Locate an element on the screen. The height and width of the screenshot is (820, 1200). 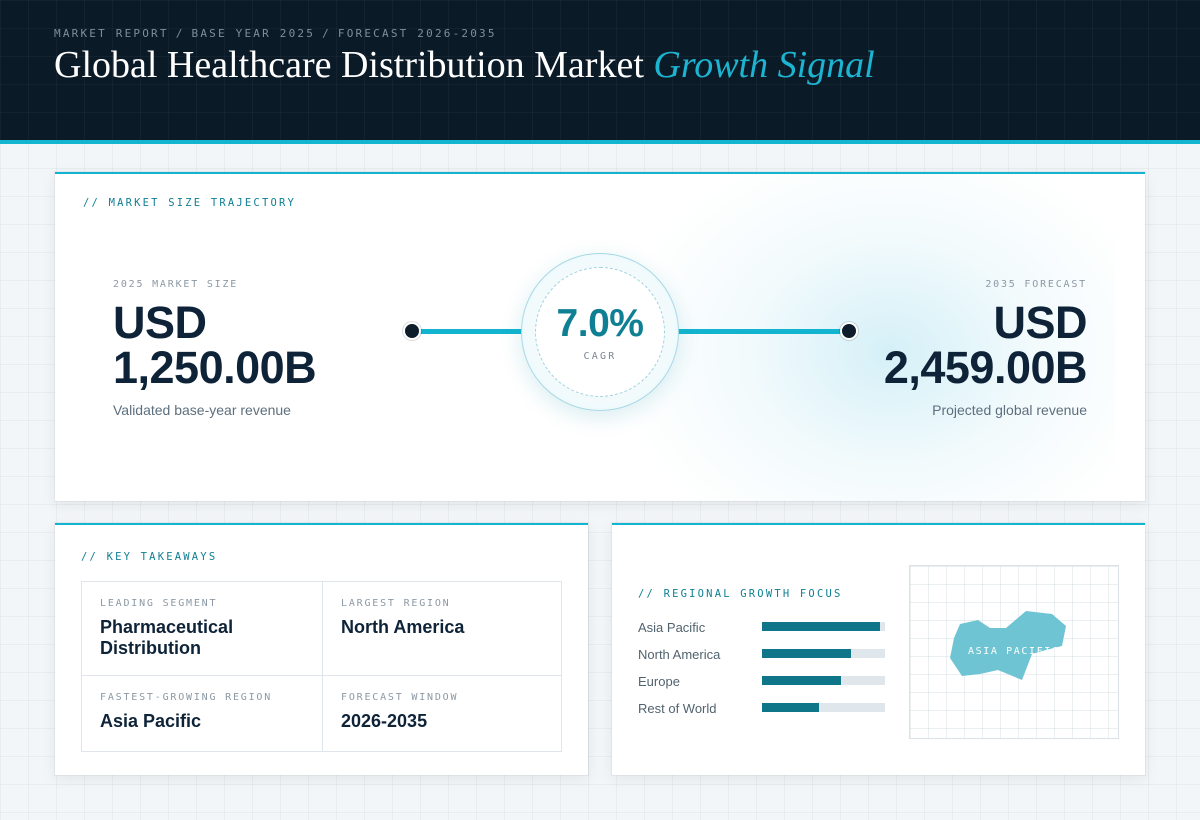
region-name: Rest of World is located at coordinates (677, 708).